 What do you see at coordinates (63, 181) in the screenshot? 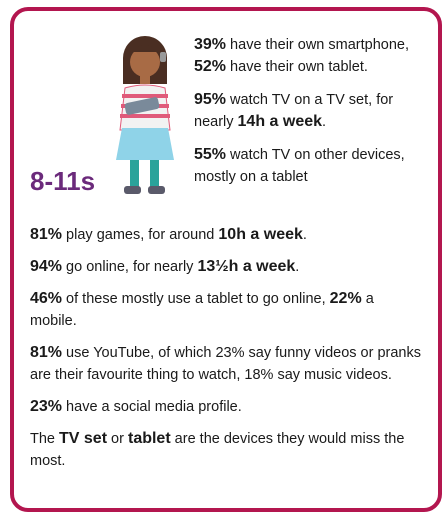
I see `age-label: 8-11s` at bounding box center [63, 181].